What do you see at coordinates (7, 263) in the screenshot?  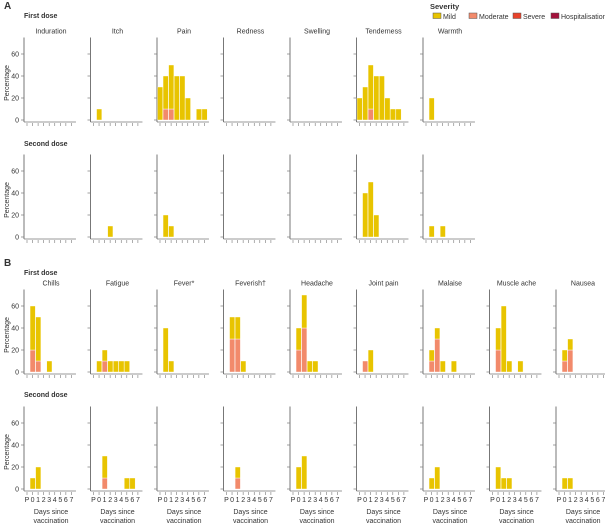 I see `panel-label: B` at bounding box center [7, 263].